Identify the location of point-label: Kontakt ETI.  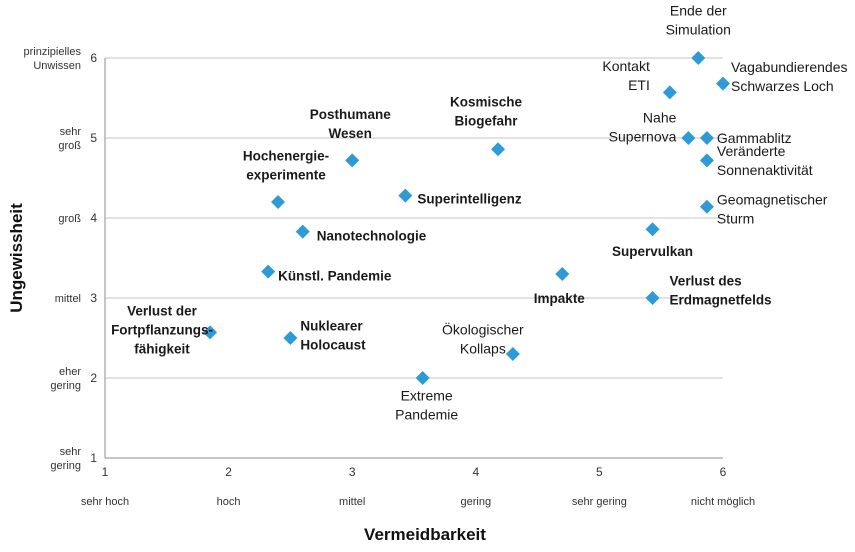
(626, 75).